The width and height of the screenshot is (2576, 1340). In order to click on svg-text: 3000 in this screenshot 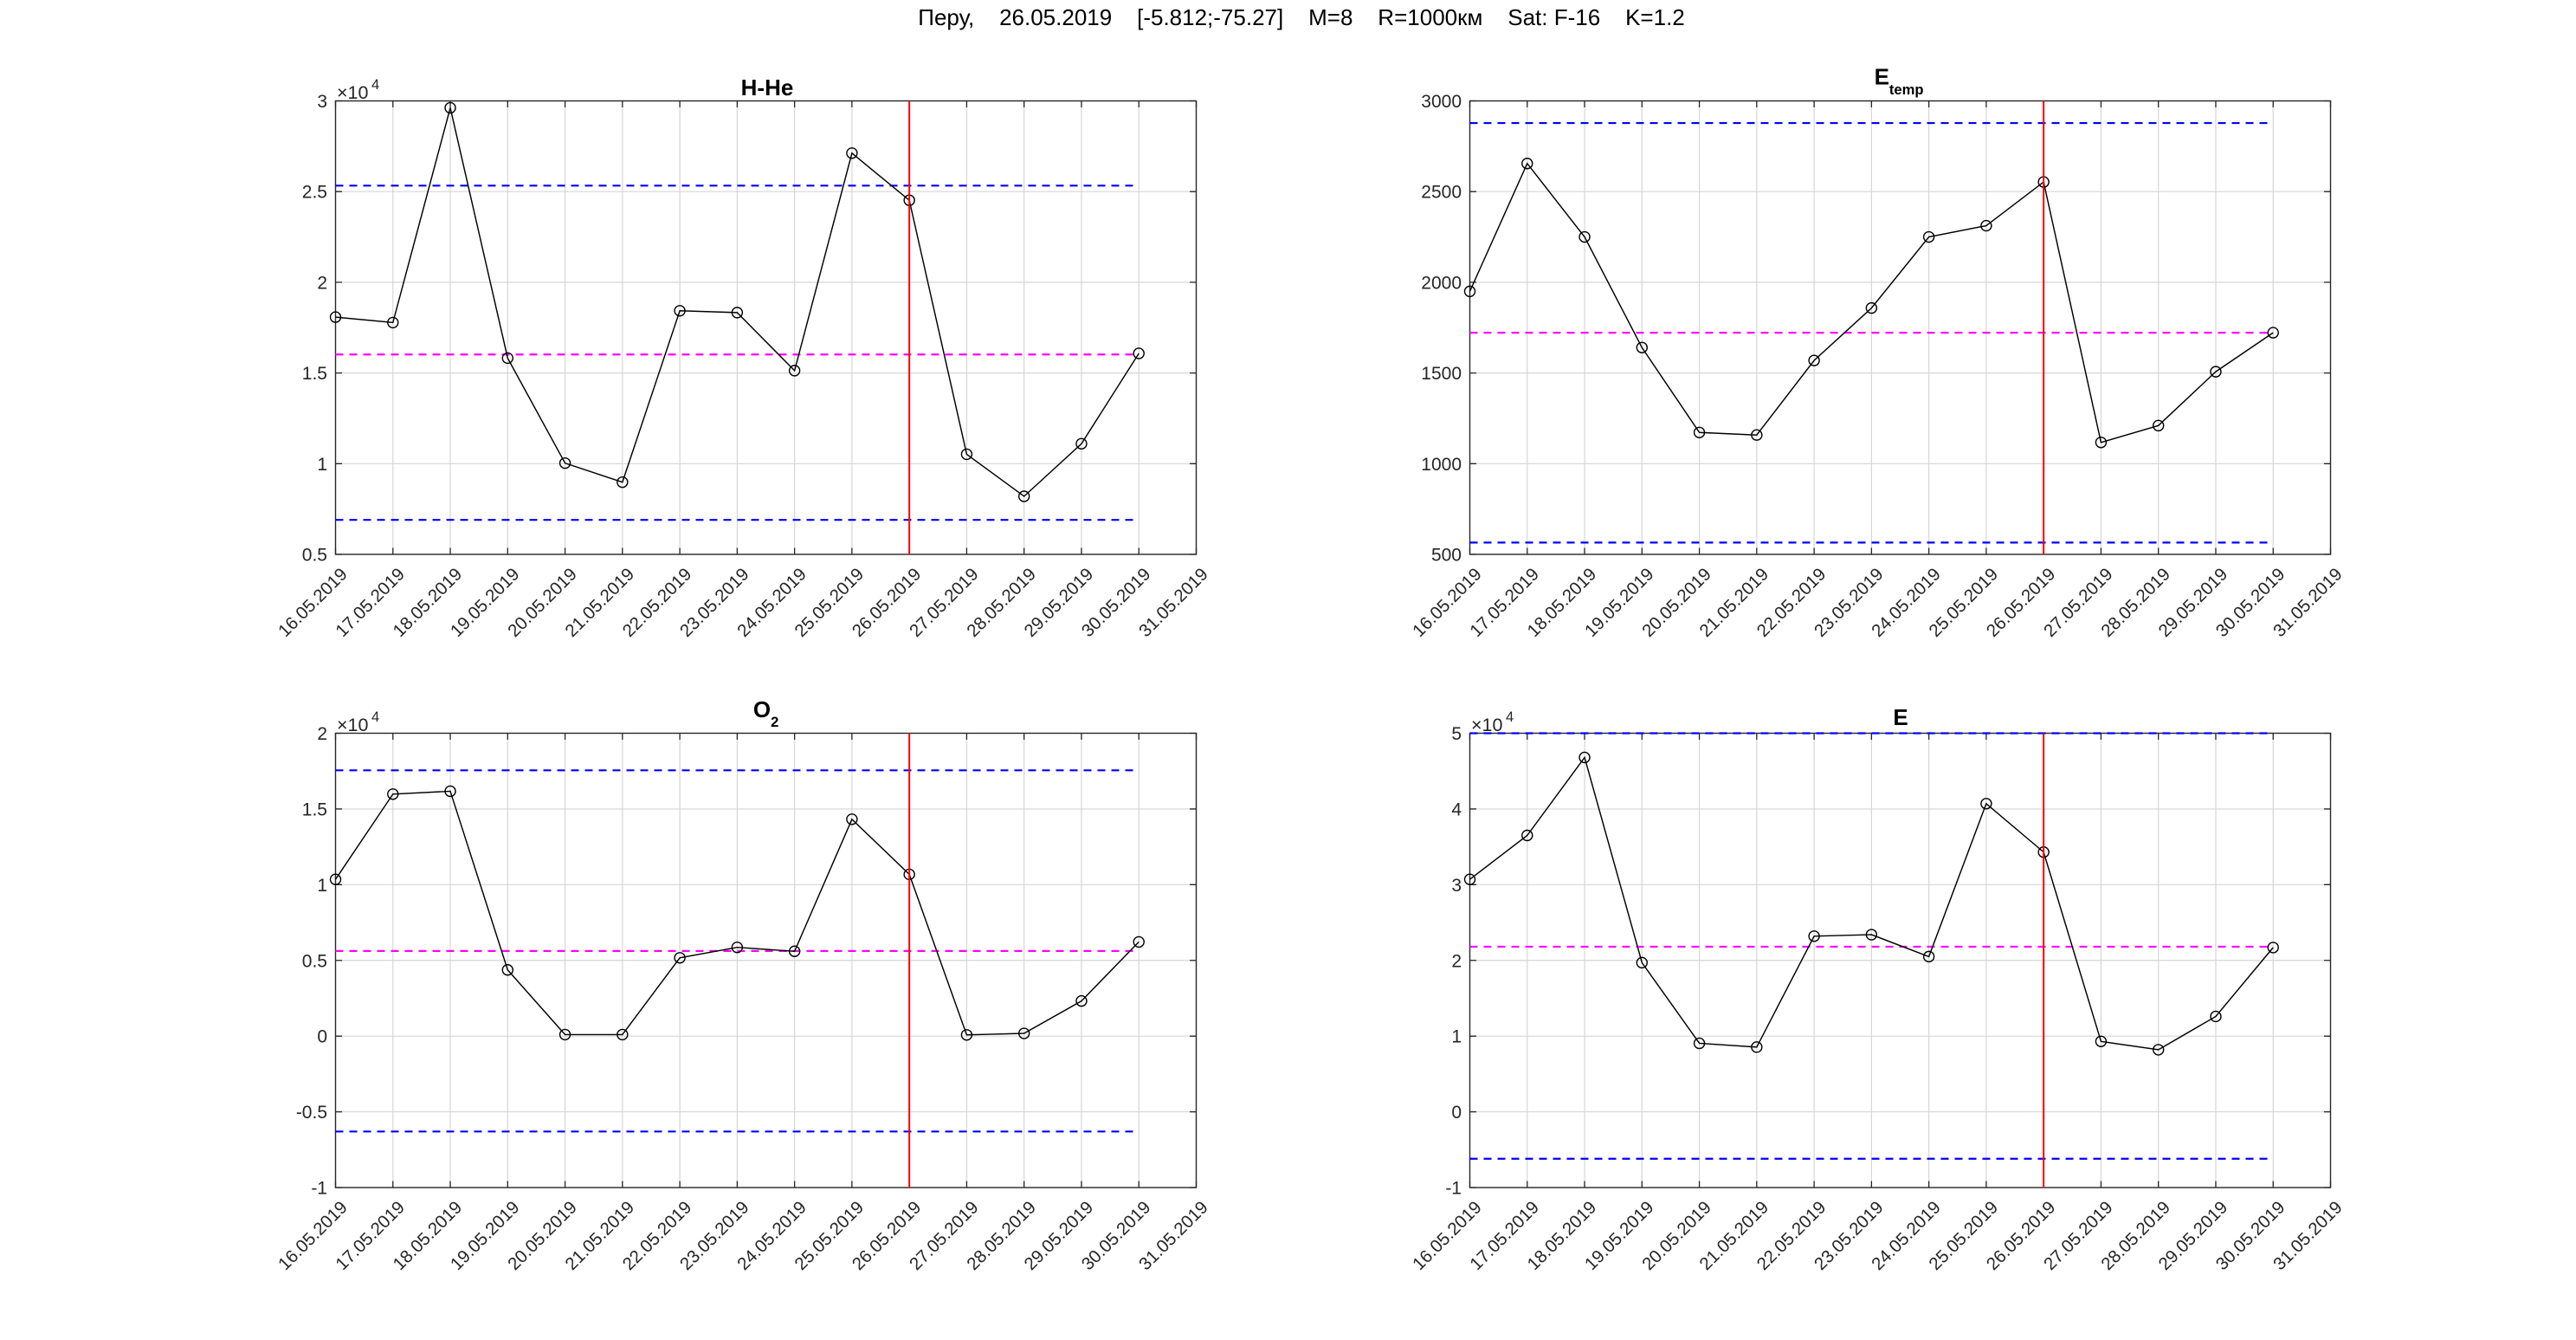, I will do `click(1441, 102)`.